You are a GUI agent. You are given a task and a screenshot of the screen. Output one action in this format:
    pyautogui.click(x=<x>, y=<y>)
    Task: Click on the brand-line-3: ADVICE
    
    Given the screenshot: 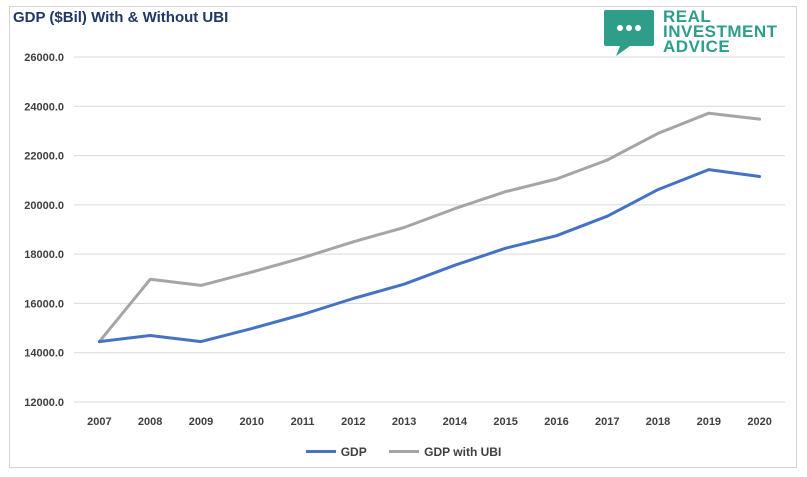 What is the action you would take?
    pyautogui.click(x=697, y=46)
    